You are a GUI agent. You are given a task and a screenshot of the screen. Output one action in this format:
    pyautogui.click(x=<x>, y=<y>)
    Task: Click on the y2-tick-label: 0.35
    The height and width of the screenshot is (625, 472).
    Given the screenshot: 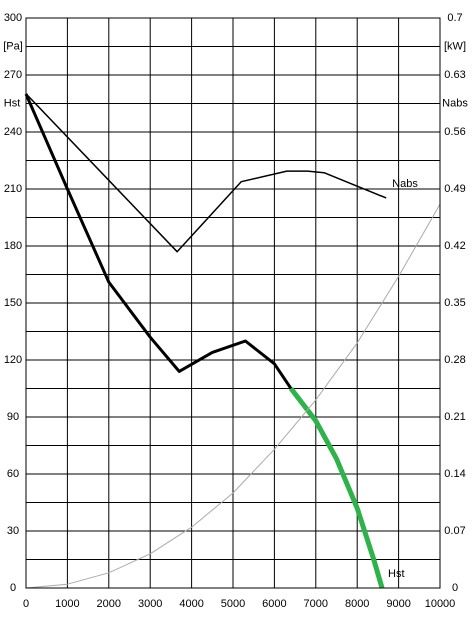 What is the action you would take?
    pyautogui.click(x=454, y=303)
    